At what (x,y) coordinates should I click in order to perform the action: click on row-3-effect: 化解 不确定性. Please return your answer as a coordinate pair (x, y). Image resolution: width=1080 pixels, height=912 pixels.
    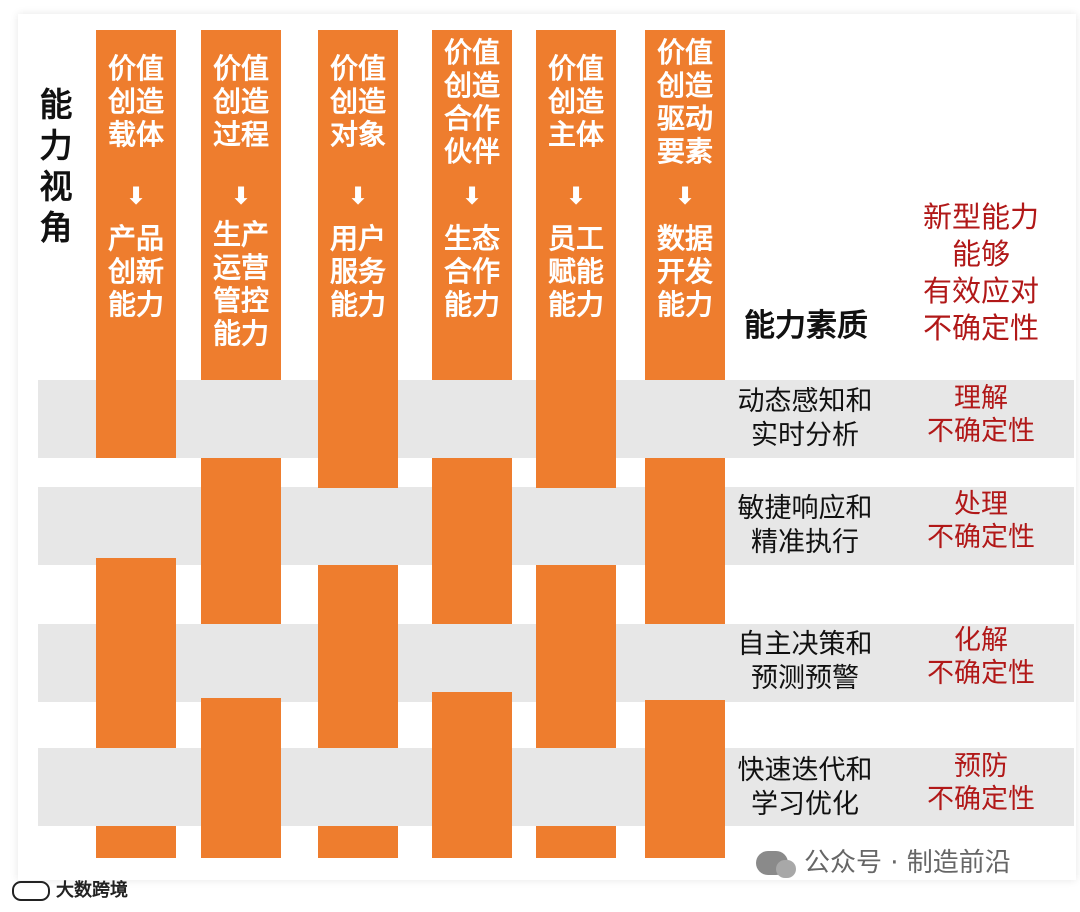
    Looking at the image, I should click on (981, 657).